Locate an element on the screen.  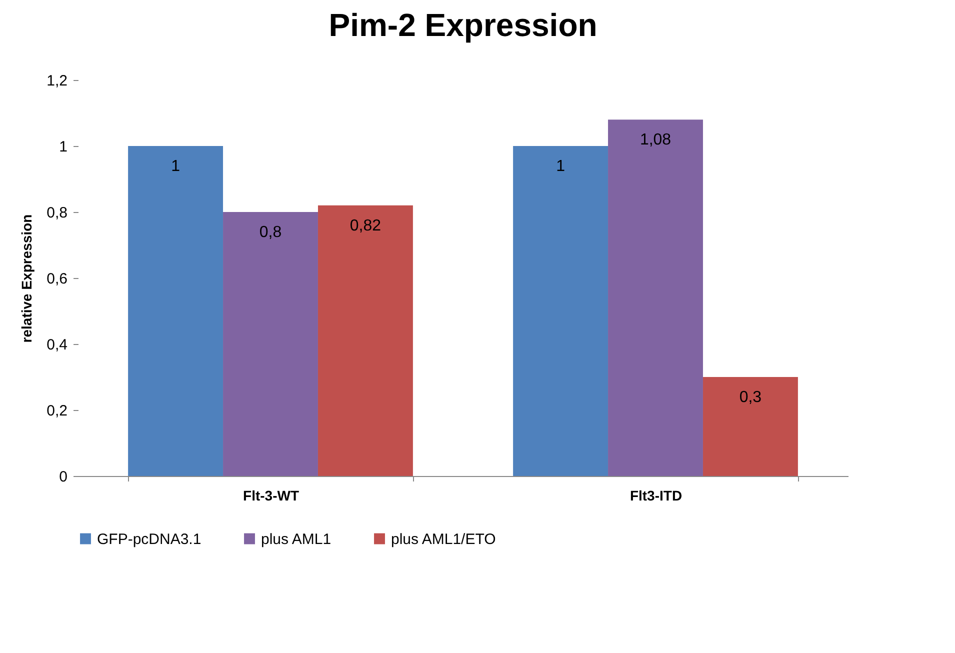
y-tick-label: 0,6 is located at coordinates (57, 279).